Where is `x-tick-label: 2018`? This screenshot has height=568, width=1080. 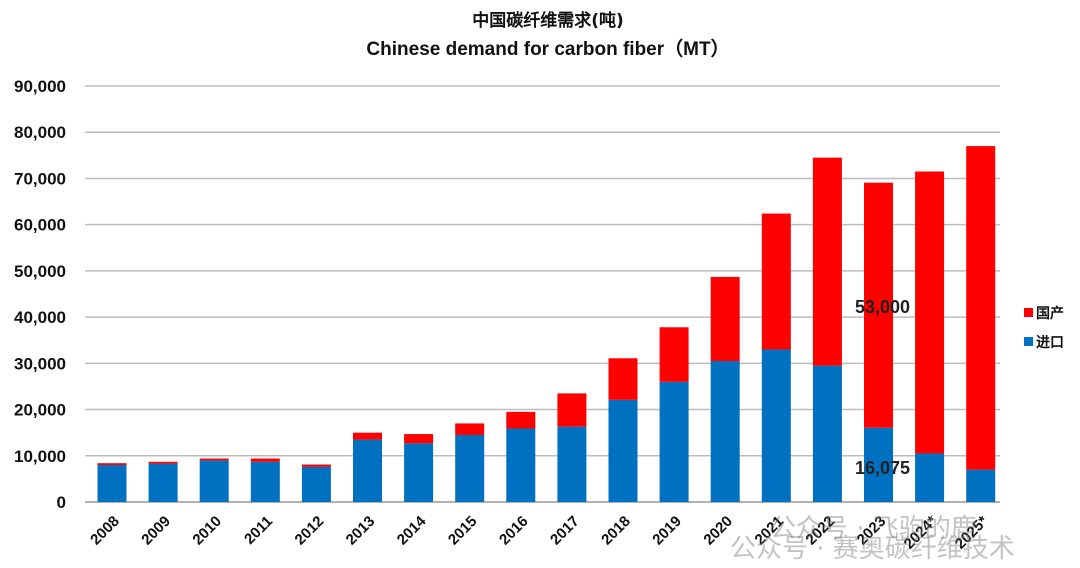
x-tick-label: 2018 is located at coordinates (616, 531).